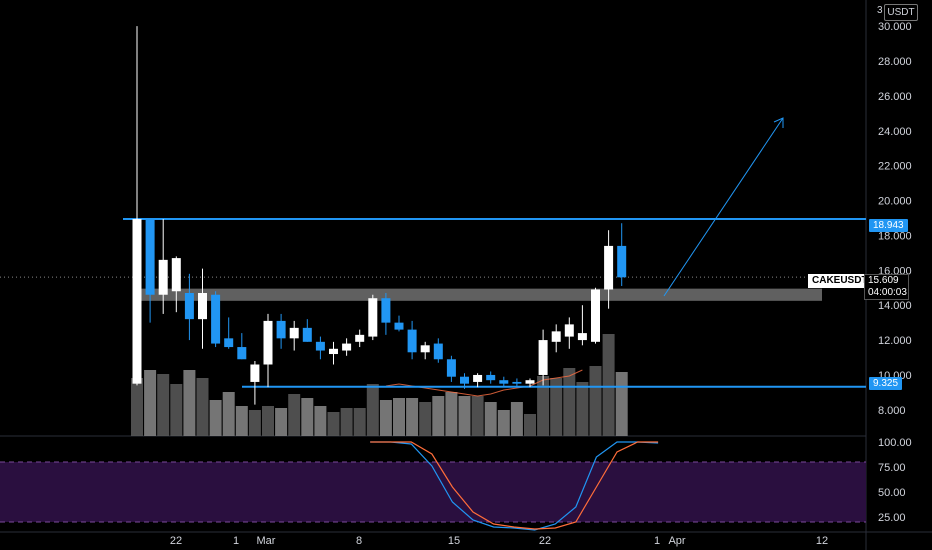 The width and height of the screenshot is (932, 550). What do you see at coordinates (895, 62) in the screenshot?
I see `price-tick-label: 28.000` at bounding box center [895, 62].